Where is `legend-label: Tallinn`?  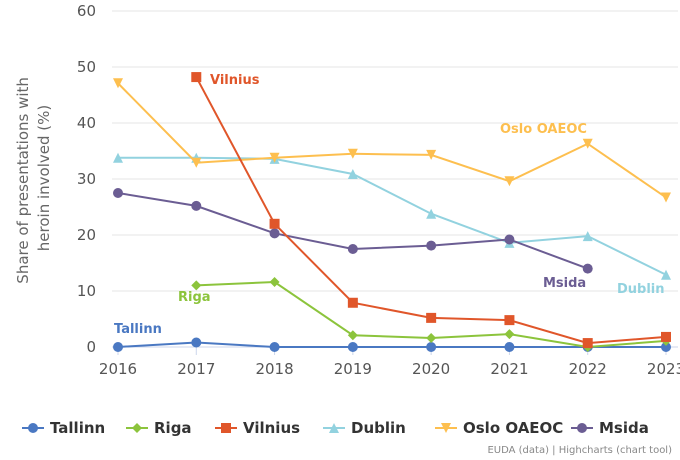
legend-label: Tallinn is located at coordinates (77, 428).